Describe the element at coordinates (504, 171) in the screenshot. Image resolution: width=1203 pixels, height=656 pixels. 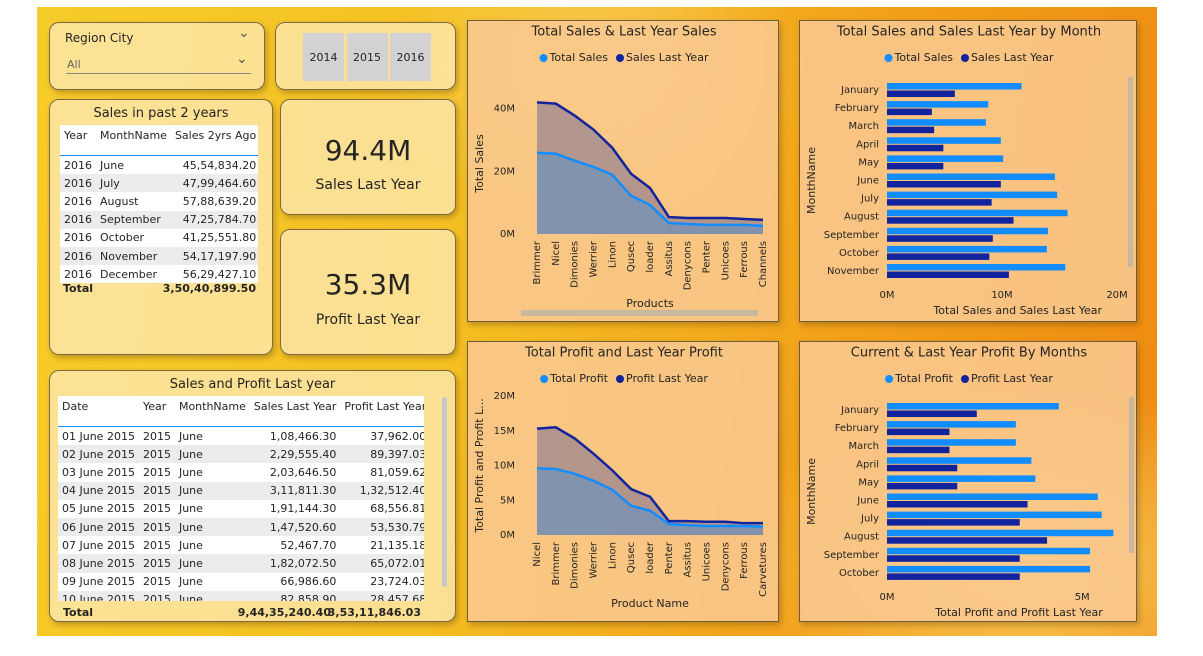
I see `y-tick-label: 20M` at that location.